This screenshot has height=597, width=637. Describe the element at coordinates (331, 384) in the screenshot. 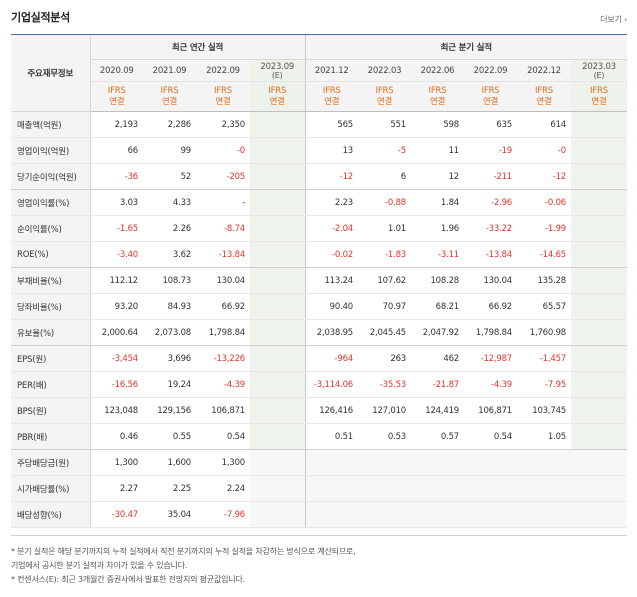

I see `value-cell: -3,114.06` at that location.